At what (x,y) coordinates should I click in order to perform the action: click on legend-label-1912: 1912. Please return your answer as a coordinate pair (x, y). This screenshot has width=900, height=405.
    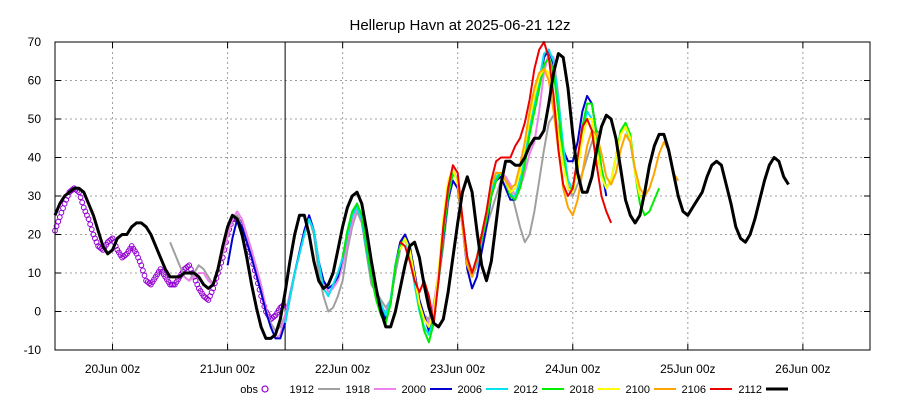
    Looking at the image, I should click on (302, 390).